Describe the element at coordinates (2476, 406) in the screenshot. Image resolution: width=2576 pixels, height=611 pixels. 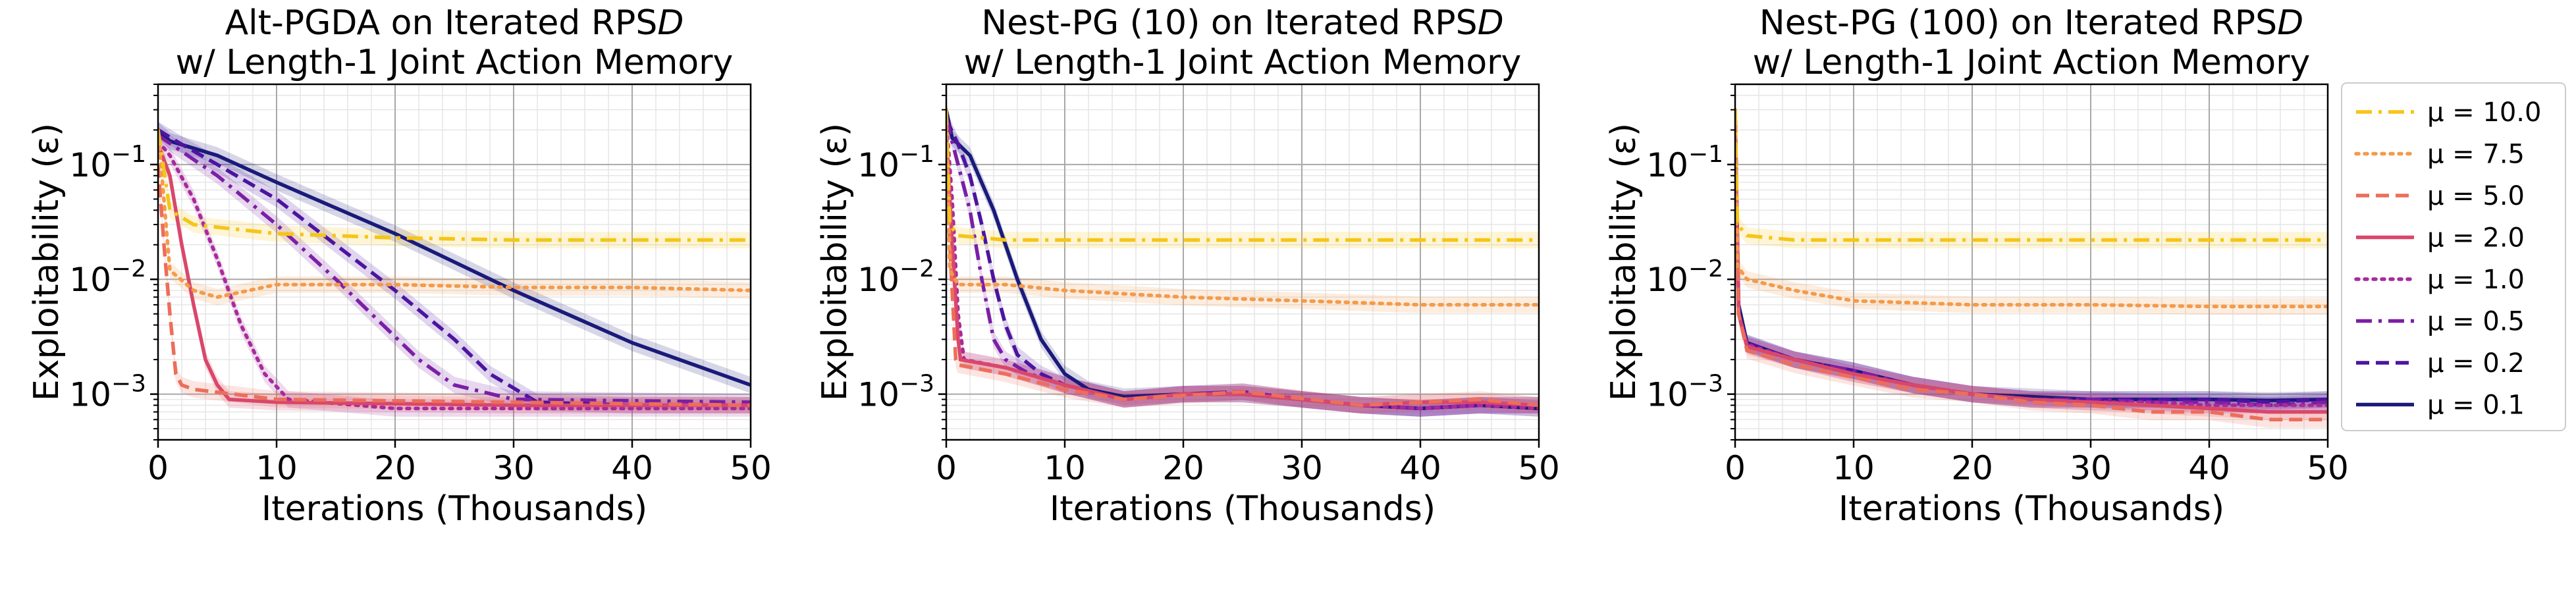
I see `legend-label: μ = 0.1` at that location.